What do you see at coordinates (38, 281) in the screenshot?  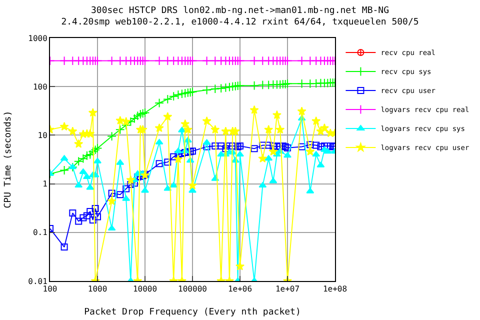 I see `y-tick-label: 0.01` at bounding box center [38, 281].